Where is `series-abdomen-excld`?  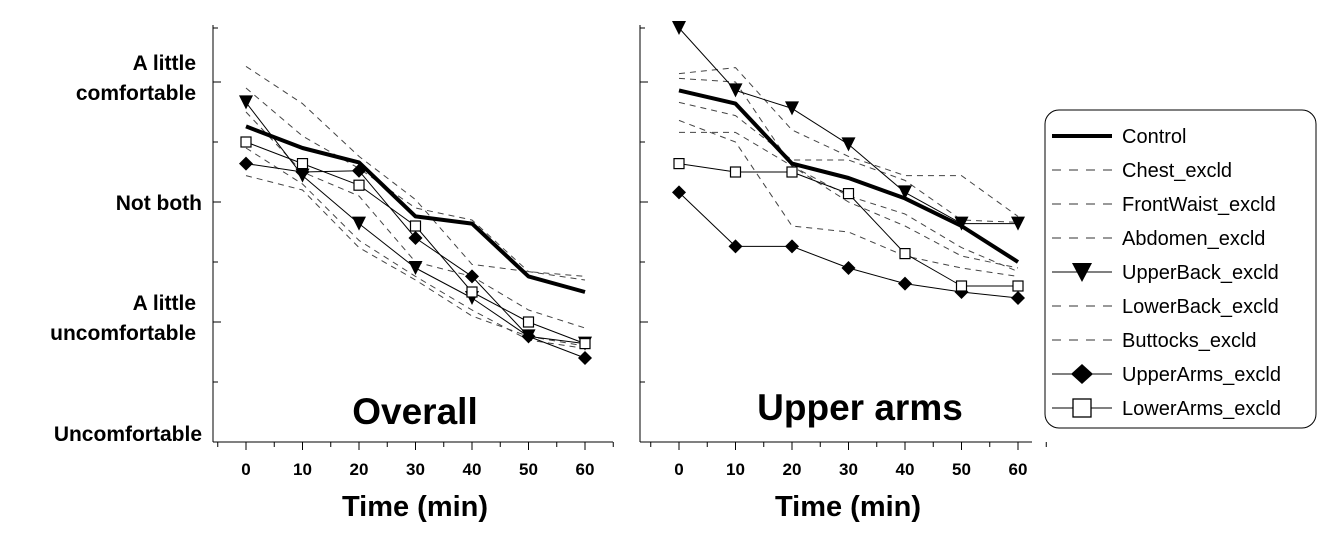
series-abdomen-excld is located at coordinates (849, 202).